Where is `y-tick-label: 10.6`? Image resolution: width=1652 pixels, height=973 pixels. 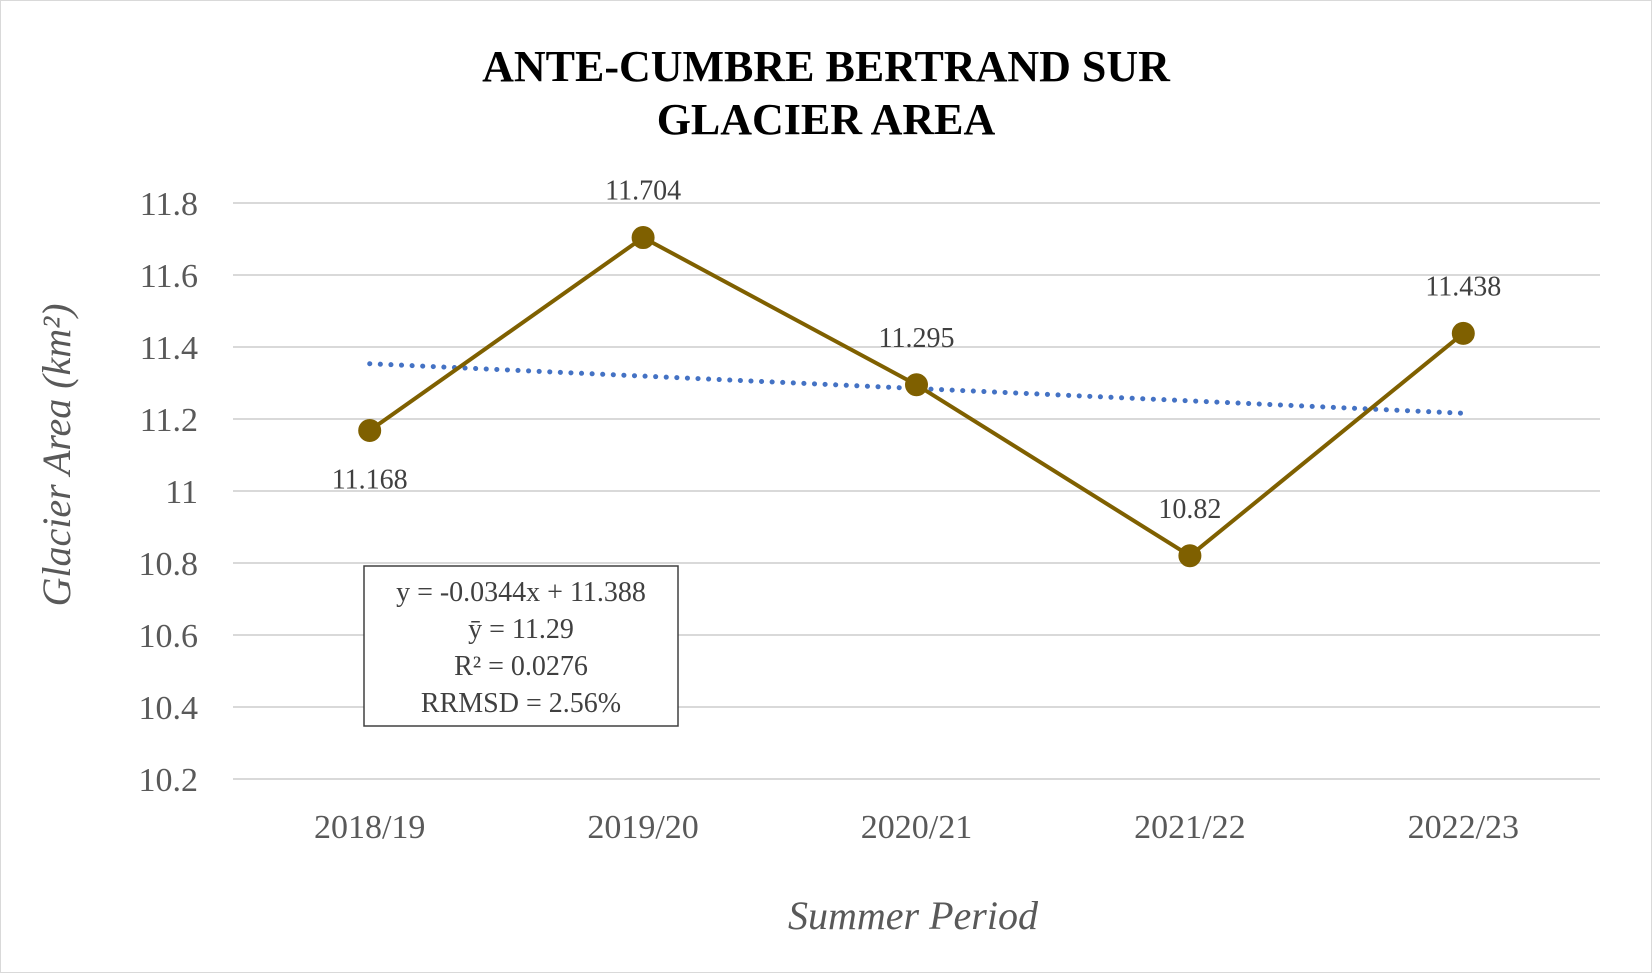
y-tick-label: 10.6 is located at coordinates (169, 636).